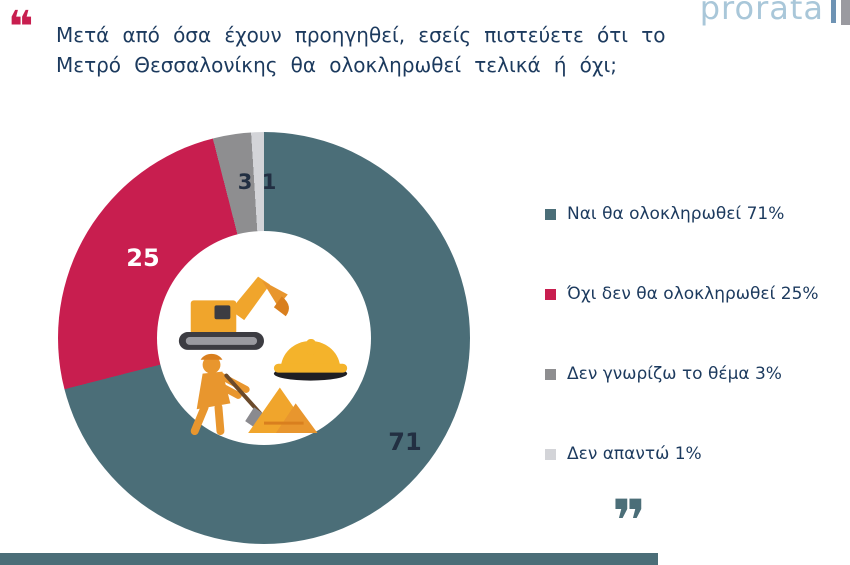 The height and width of the screenshot is (565, 850). I want to click on legend-swatch-no, so click(550, 294).